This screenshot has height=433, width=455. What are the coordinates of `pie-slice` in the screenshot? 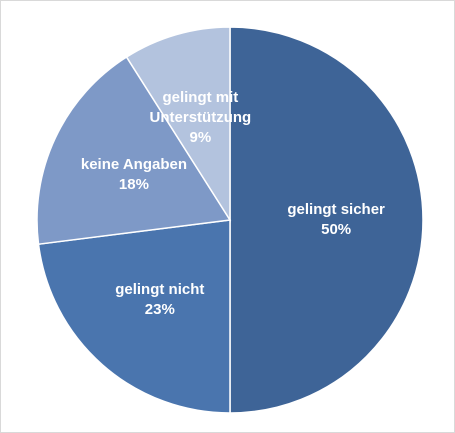 It's located at (178, 124).